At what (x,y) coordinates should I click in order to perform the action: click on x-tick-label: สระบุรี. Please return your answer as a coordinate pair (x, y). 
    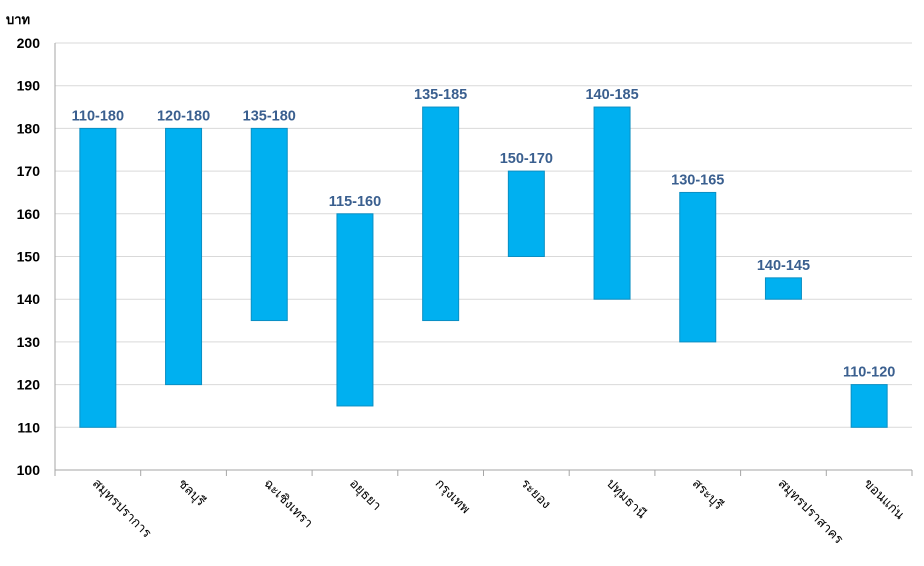
    Looking at the image, I should click on (708, 495).